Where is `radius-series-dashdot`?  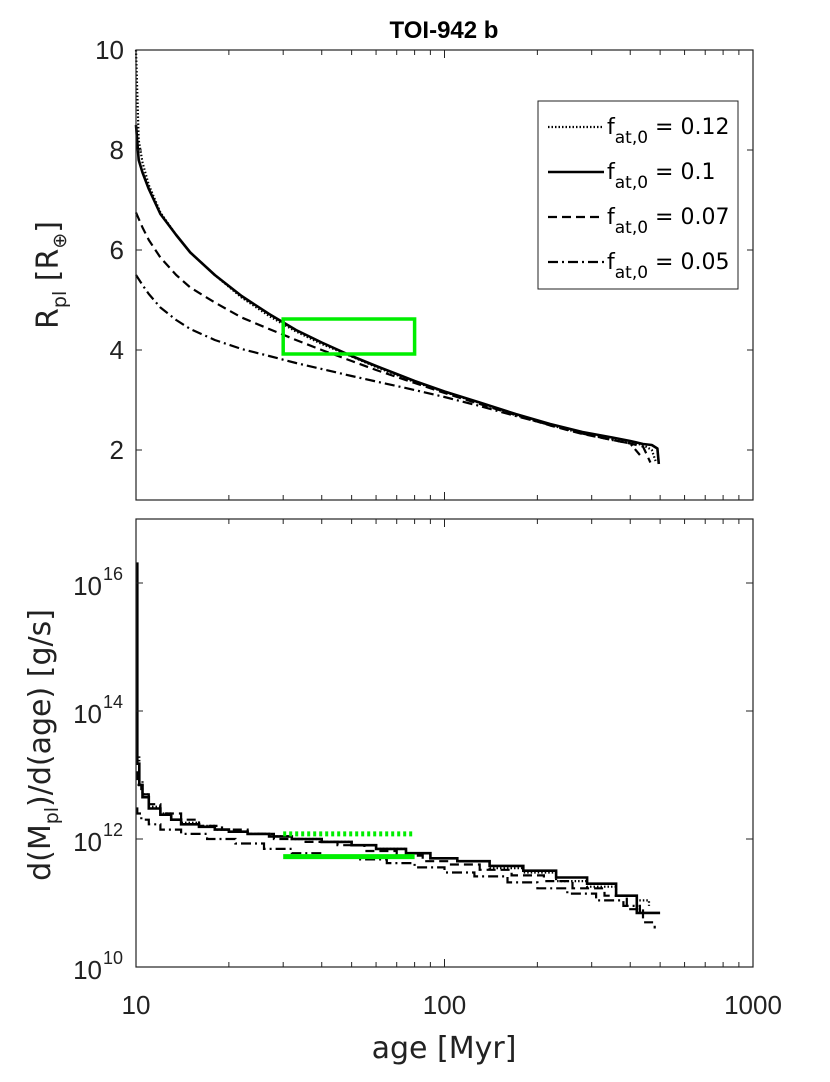 radius-series-dashdot is located at coordinates (388, 365).